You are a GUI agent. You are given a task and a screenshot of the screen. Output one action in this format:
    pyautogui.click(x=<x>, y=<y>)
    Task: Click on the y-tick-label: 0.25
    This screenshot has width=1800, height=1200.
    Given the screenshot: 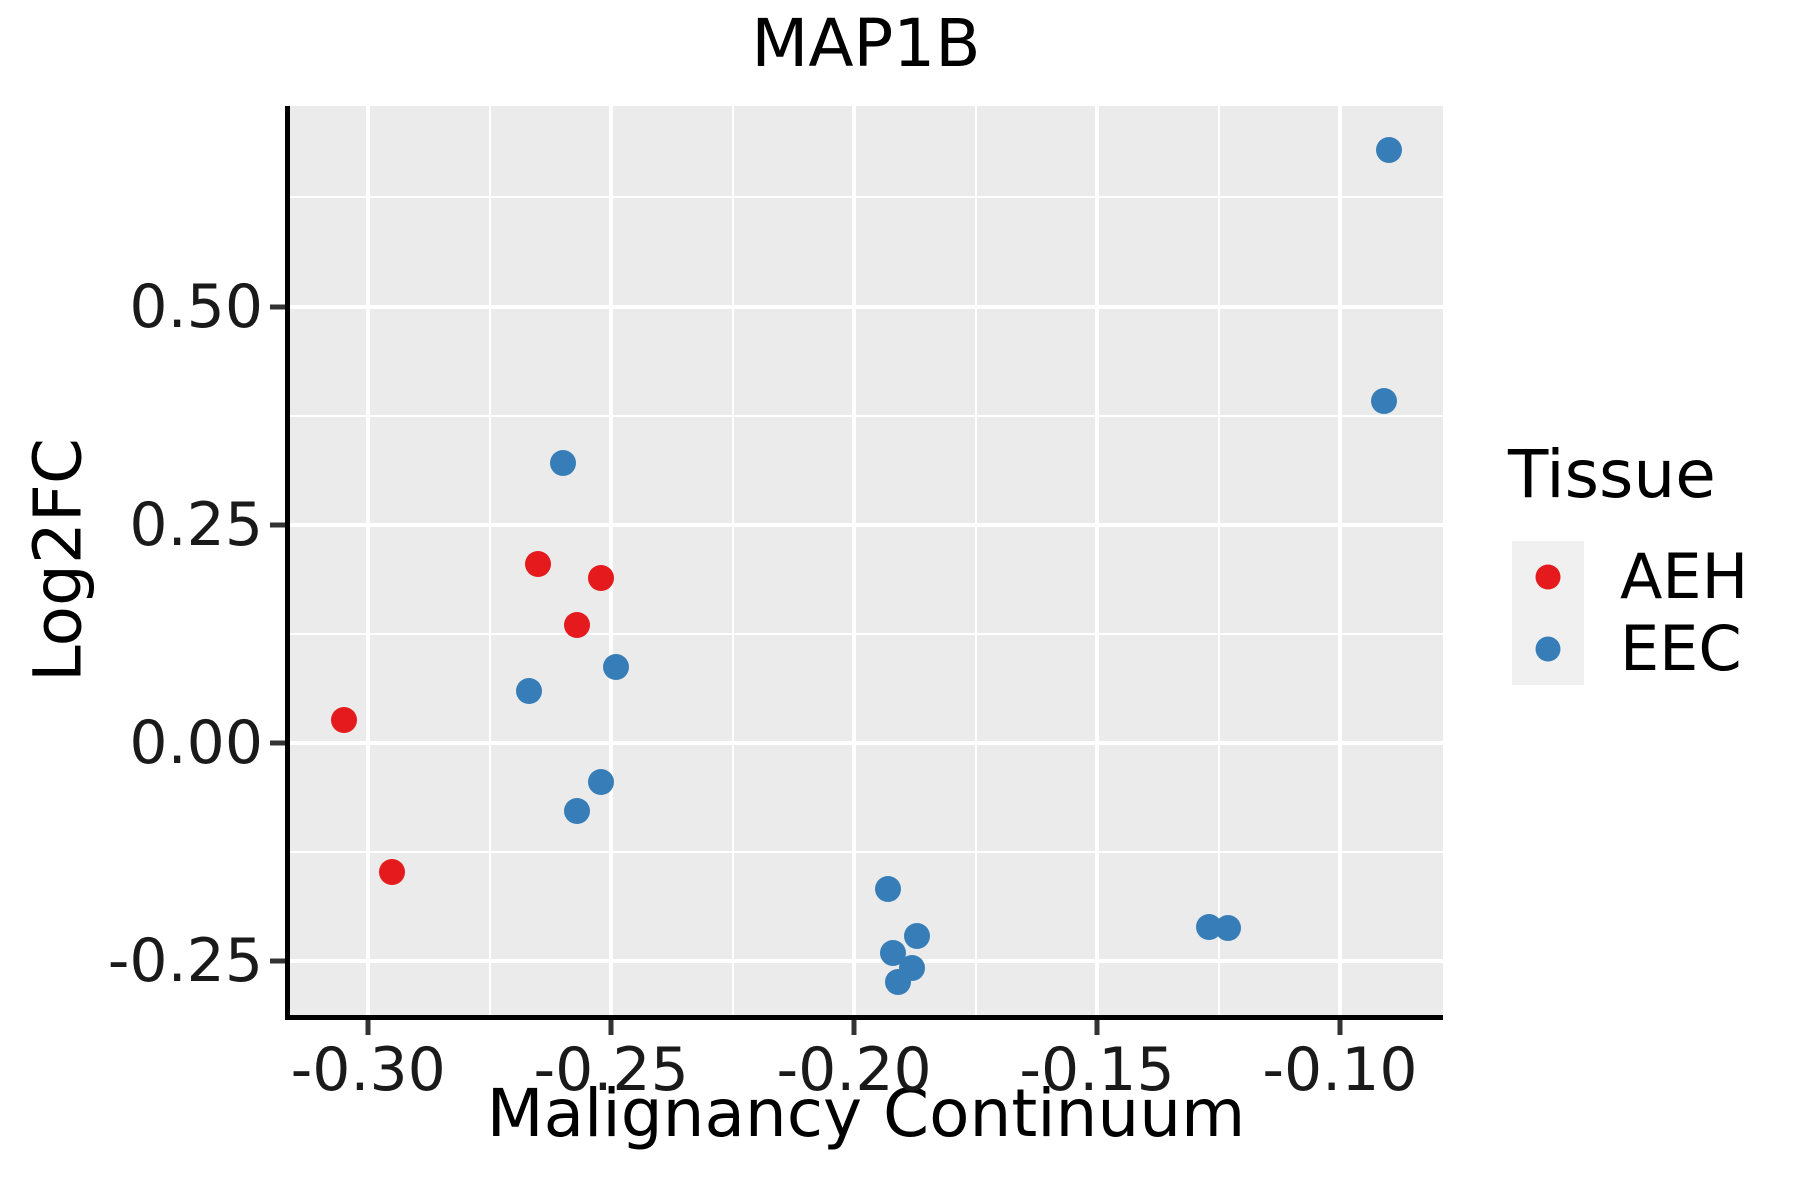 What is the action you would take?
    pyautogui.click(x=196, y=524)
    